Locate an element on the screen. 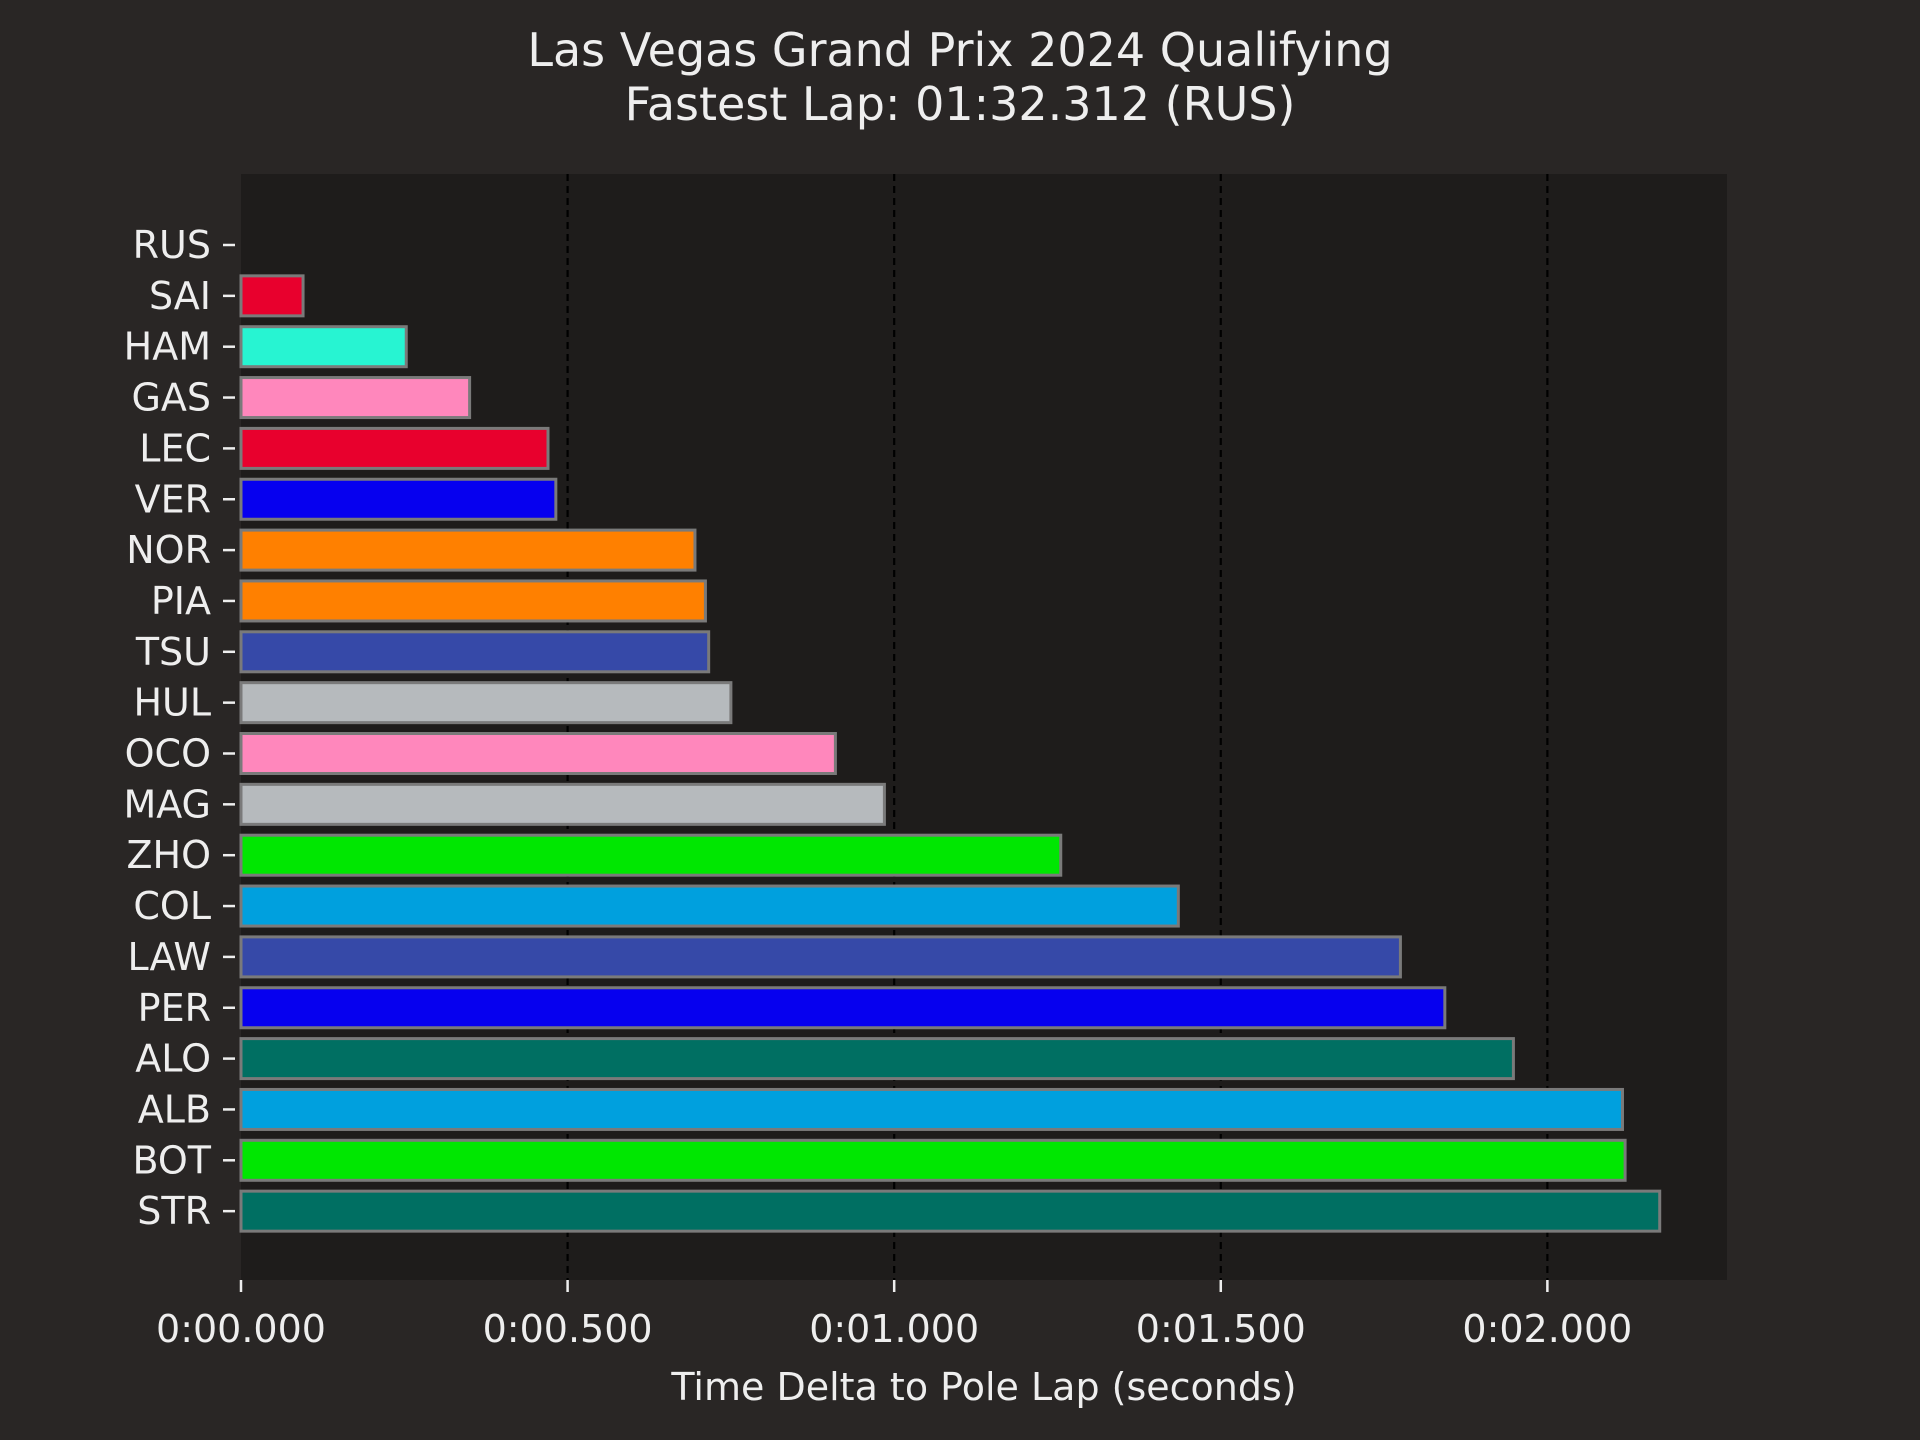 The height and width of the screenshot is (1440, 1920). bar-gas is located at coordinates (355, 398).